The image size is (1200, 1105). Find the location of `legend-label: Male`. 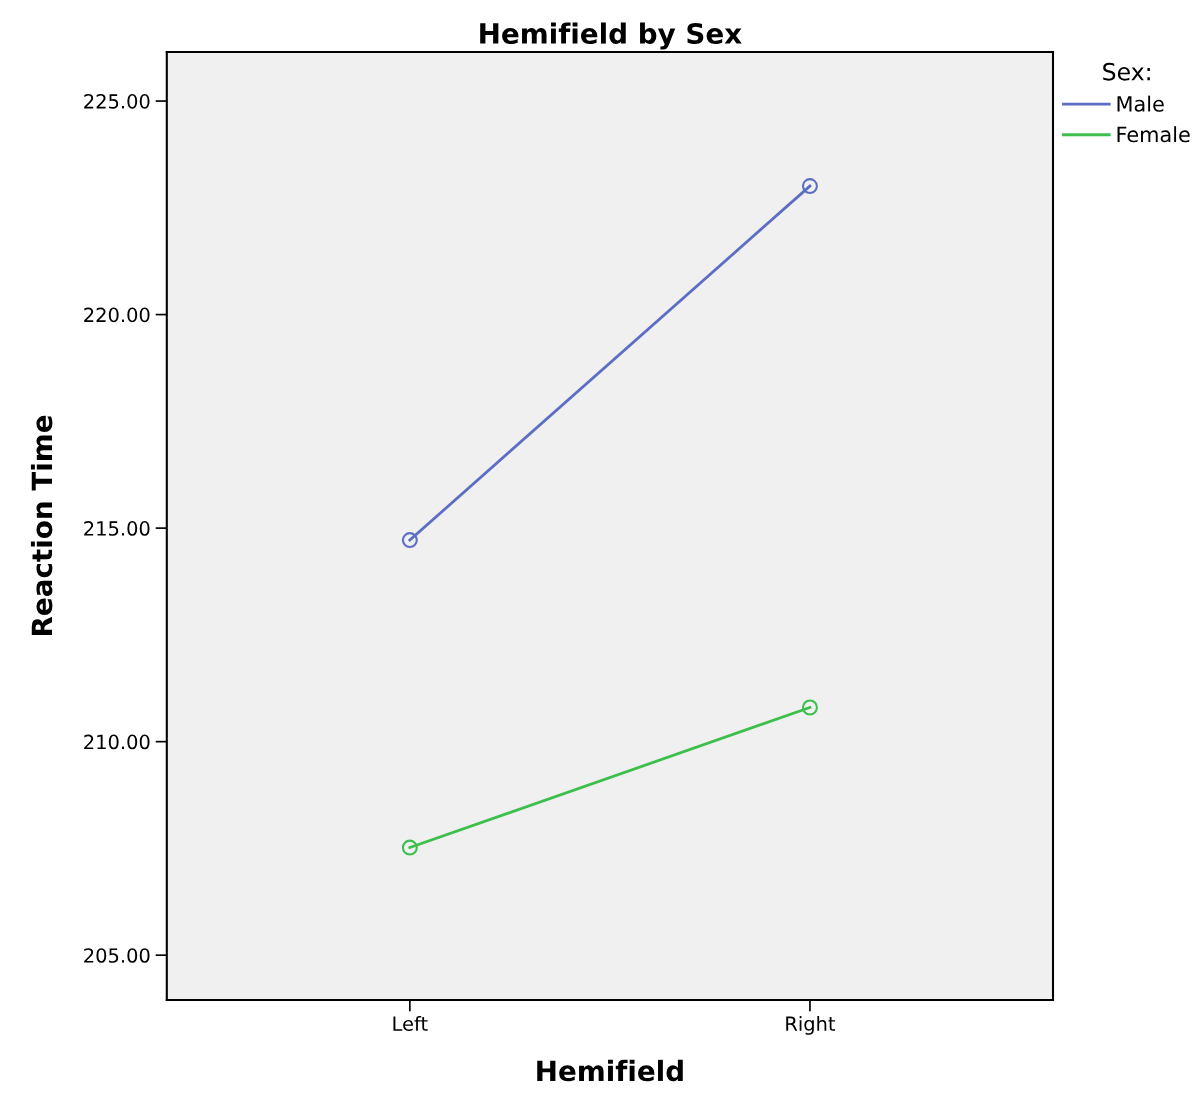

legend-label: Male is located at coordinates (1140, 103).